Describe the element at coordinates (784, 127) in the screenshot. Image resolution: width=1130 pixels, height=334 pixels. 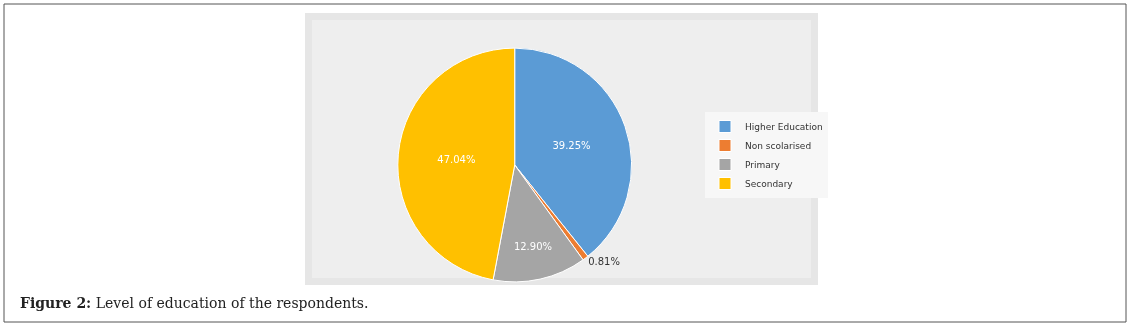
I see `legend-label: Higher Education` at that location.